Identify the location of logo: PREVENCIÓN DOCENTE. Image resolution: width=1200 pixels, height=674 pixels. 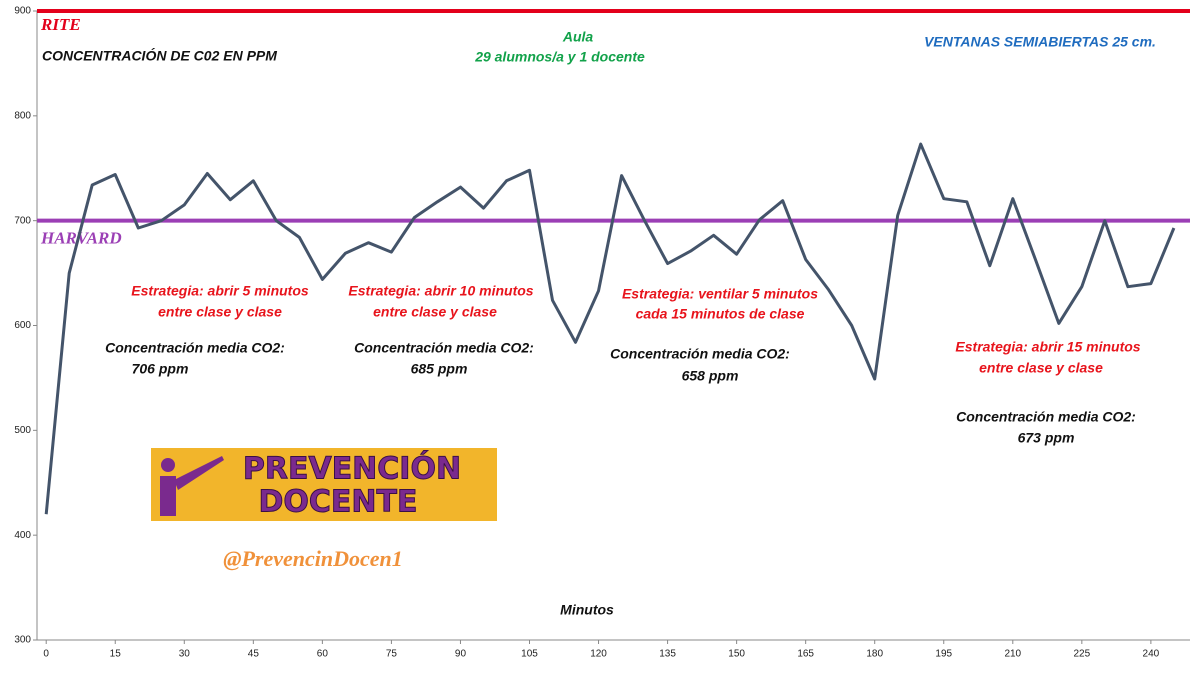
(324, 484).